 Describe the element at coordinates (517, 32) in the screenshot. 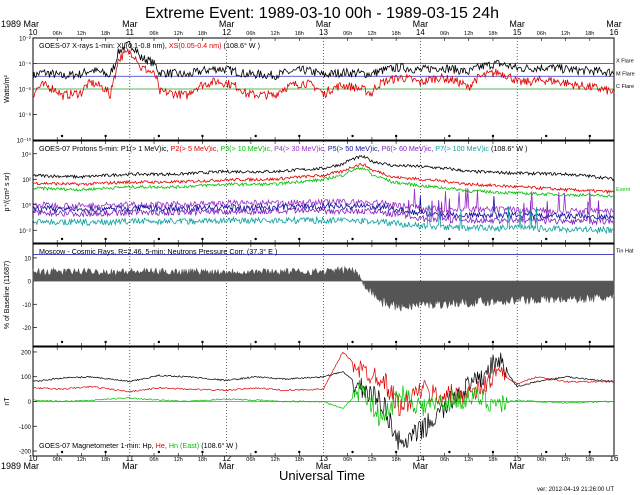

I see `top-day-label: 15` at that location.